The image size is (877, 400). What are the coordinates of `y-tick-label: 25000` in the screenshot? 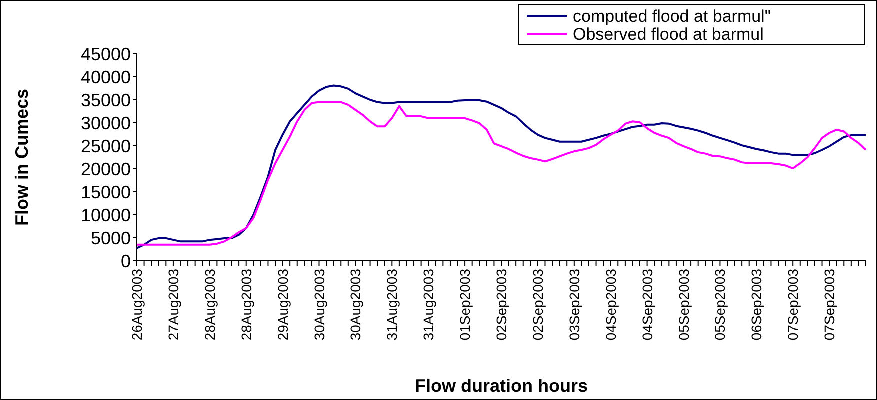 It's located at (105, 146).